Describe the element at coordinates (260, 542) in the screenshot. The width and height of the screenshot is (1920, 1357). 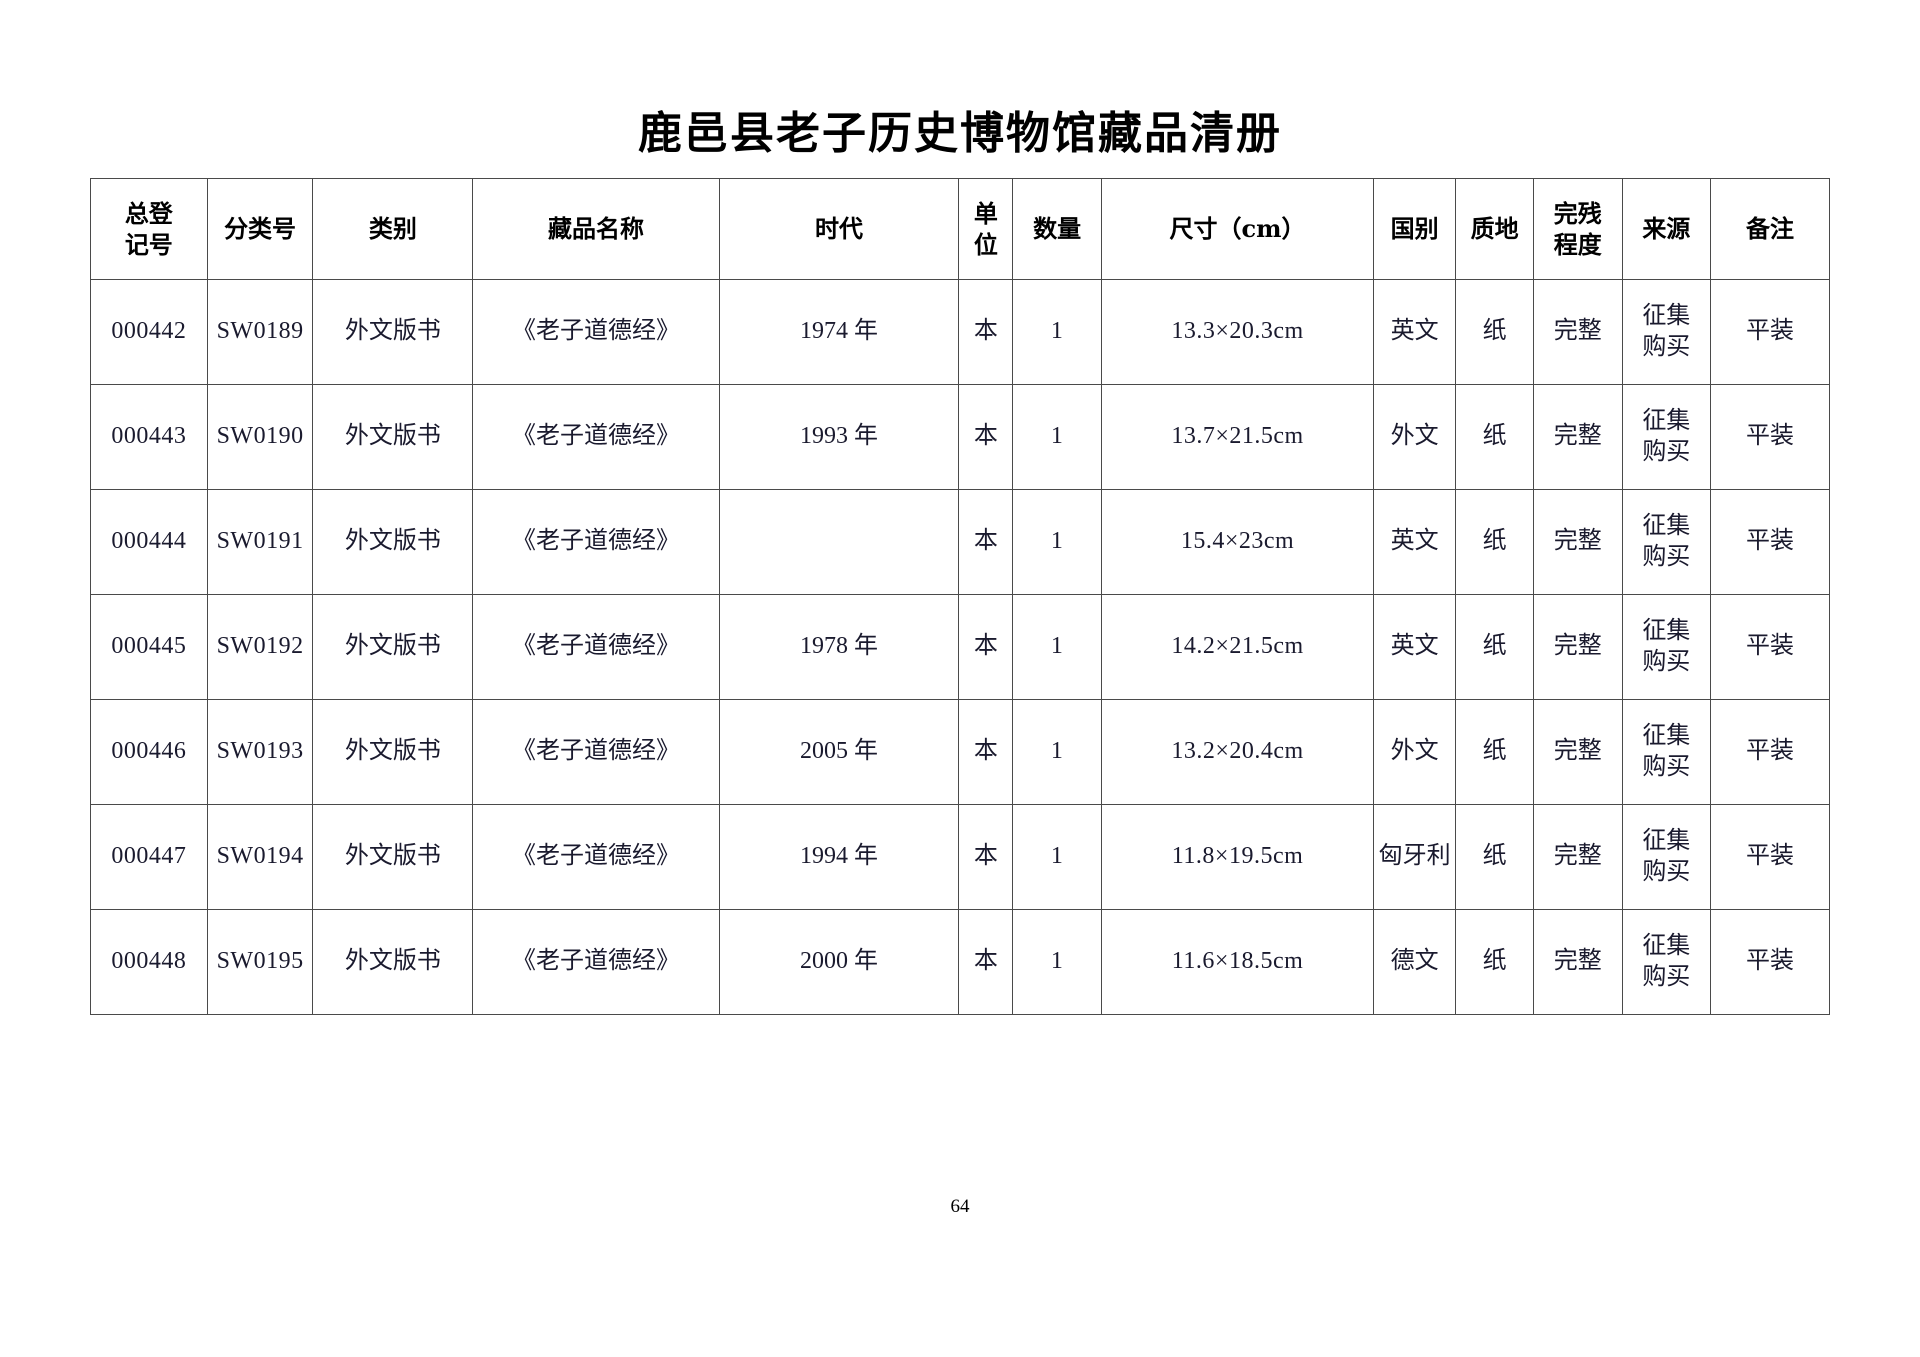
I see `cell-classification-number: SW0191` at that location.